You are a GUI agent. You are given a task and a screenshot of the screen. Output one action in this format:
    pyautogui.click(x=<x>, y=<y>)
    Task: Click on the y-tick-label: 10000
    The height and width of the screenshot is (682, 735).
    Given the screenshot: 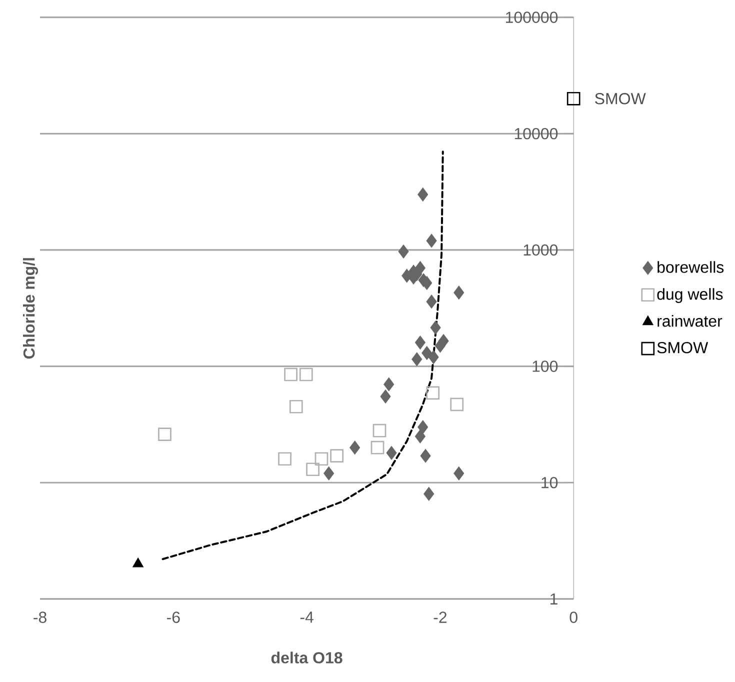 What is the action you would take?
    pyautogui.click(x=536, y=134)
    